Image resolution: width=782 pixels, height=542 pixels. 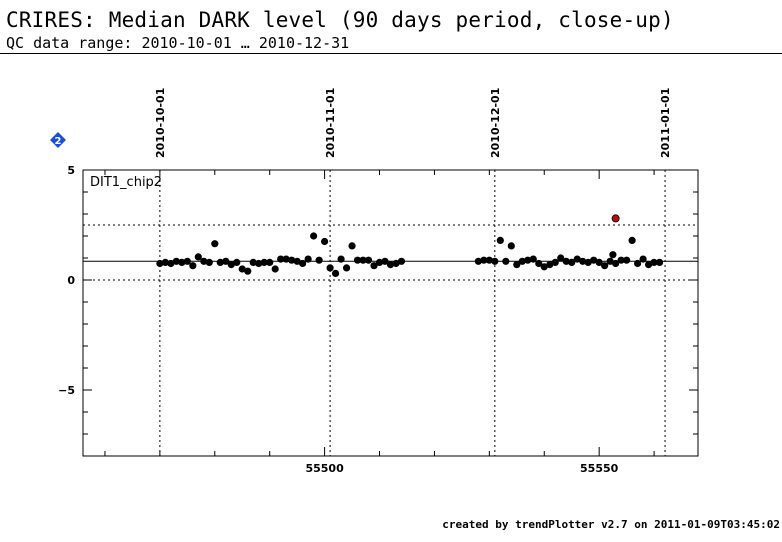 I want to click on y-tick-label: 5, so click(x=71, y=170).